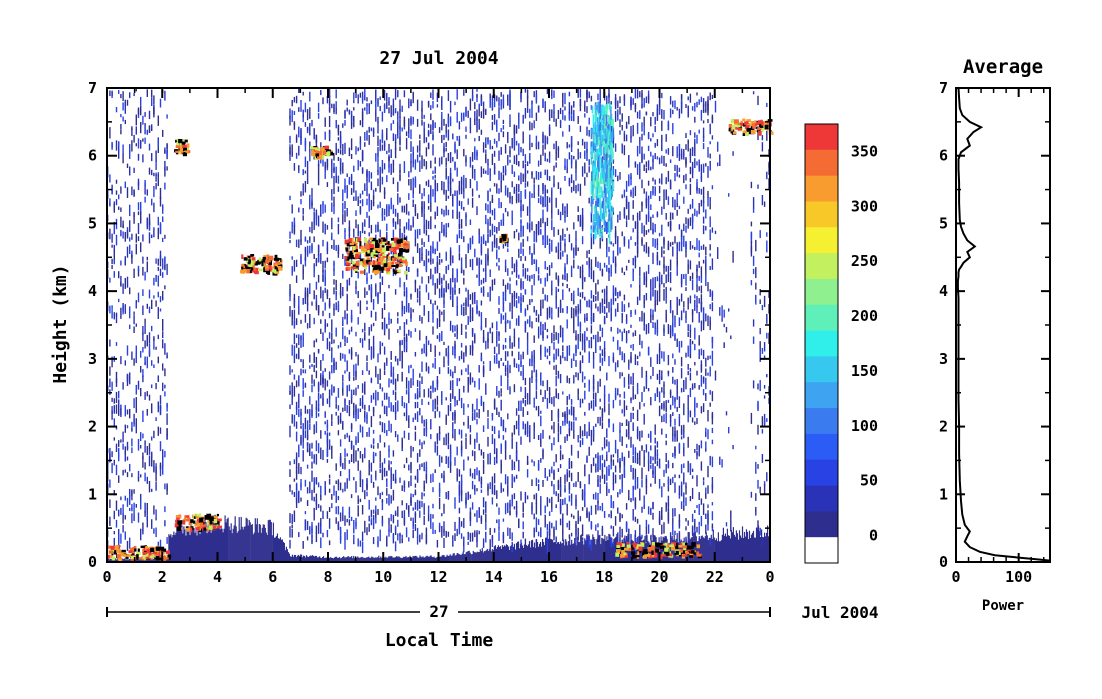 The image size is (1102, 699). What do you see at coordinates (327, 577) in the screenshot?
I see `x-tick-label: 8` at bounding box center [327, 577].